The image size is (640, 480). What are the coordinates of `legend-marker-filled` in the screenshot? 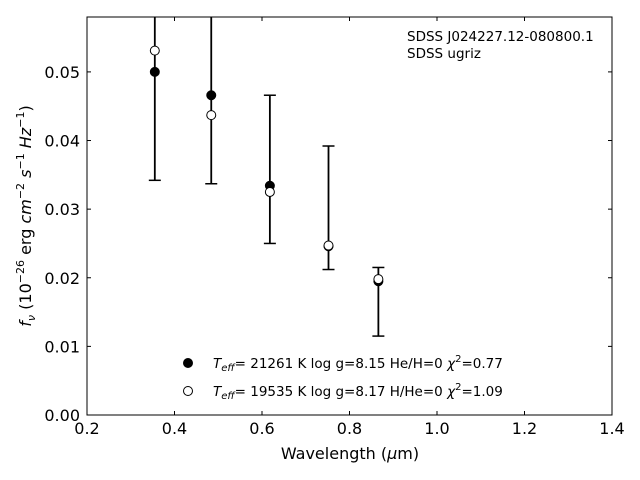 It's located at (188, 363).